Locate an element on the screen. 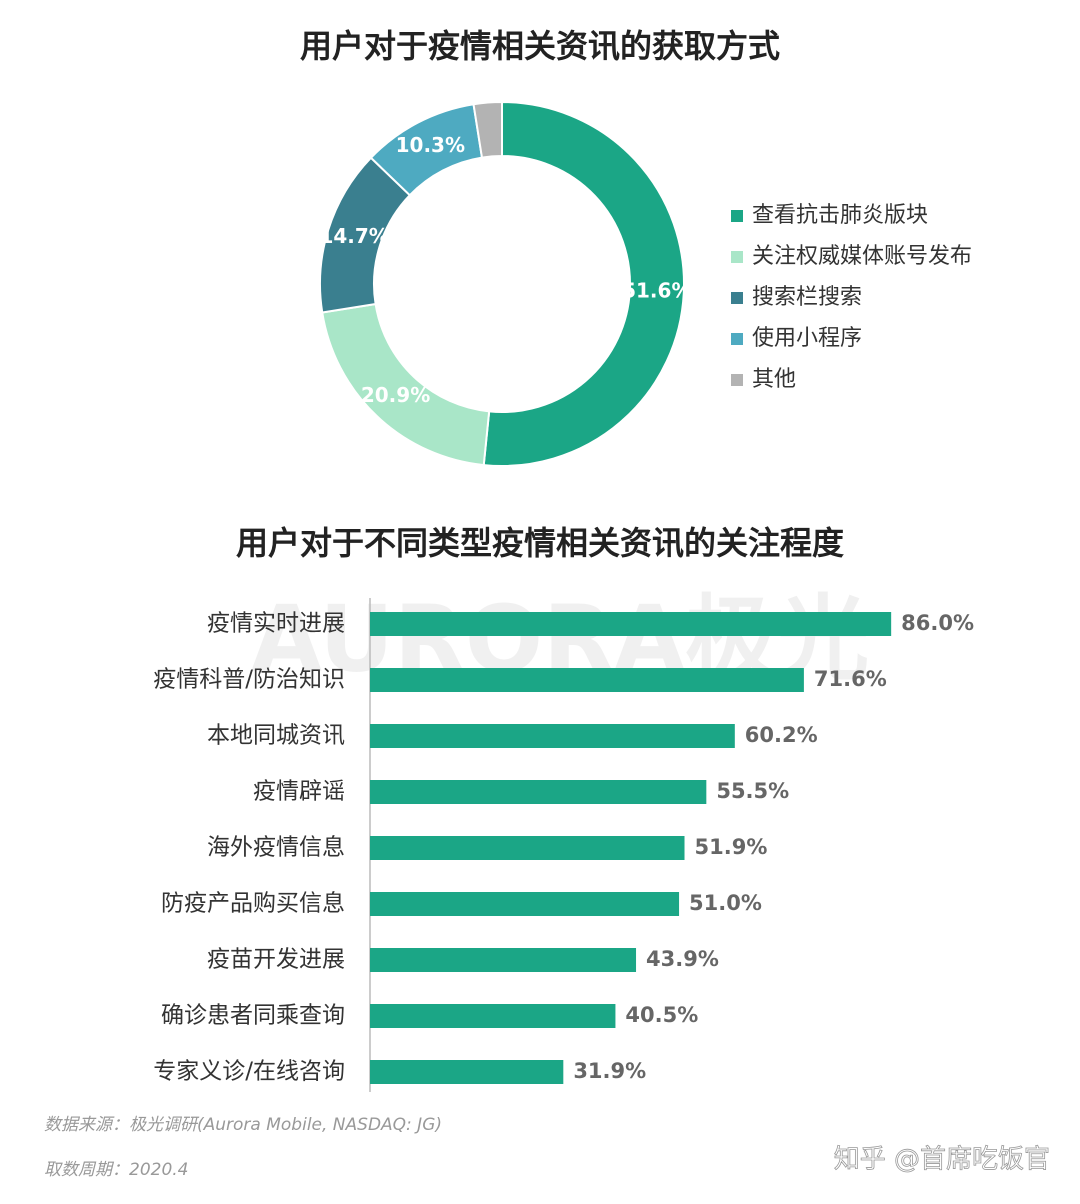  y-tick-label: 疫苗开发进展 is located at coordinates (276, 960).